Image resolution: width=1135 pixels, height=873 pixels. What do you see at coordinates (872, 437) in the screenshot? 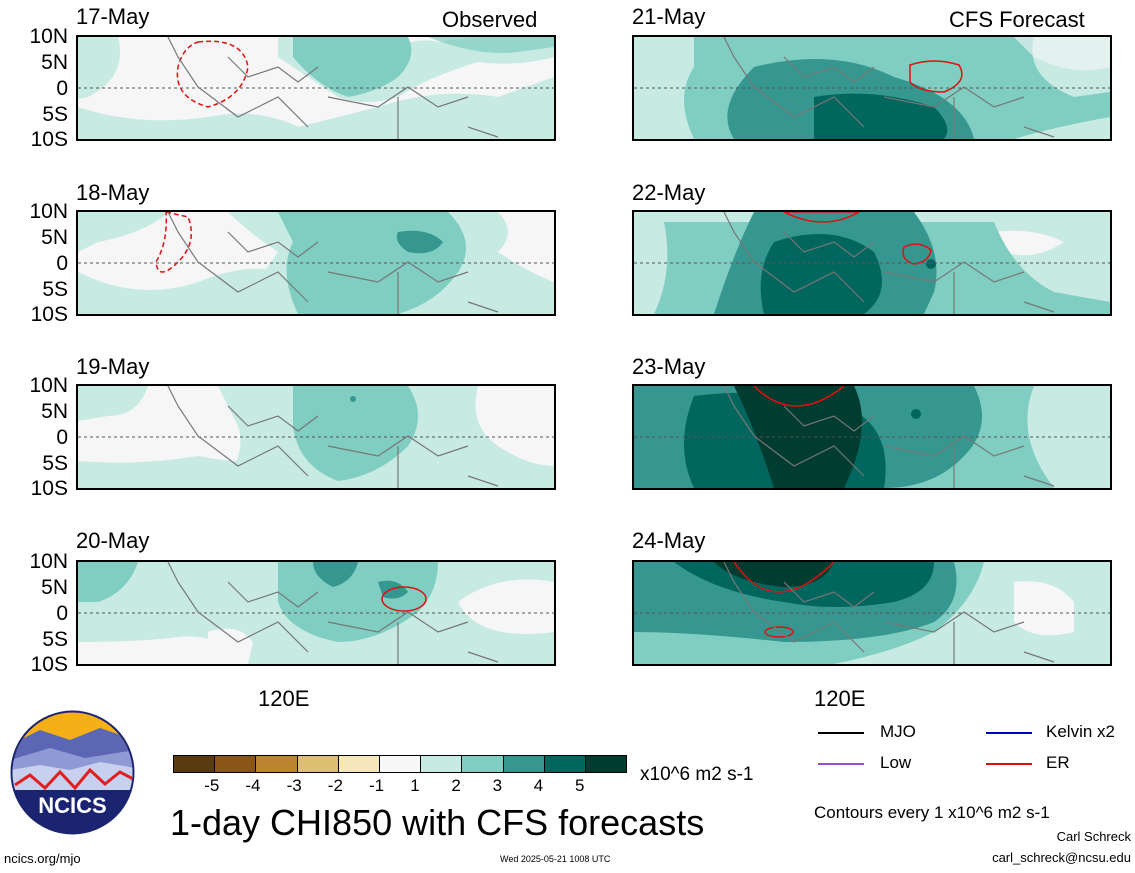
I see `map-panel-forecast-23may` at bounding box center [872, 437].